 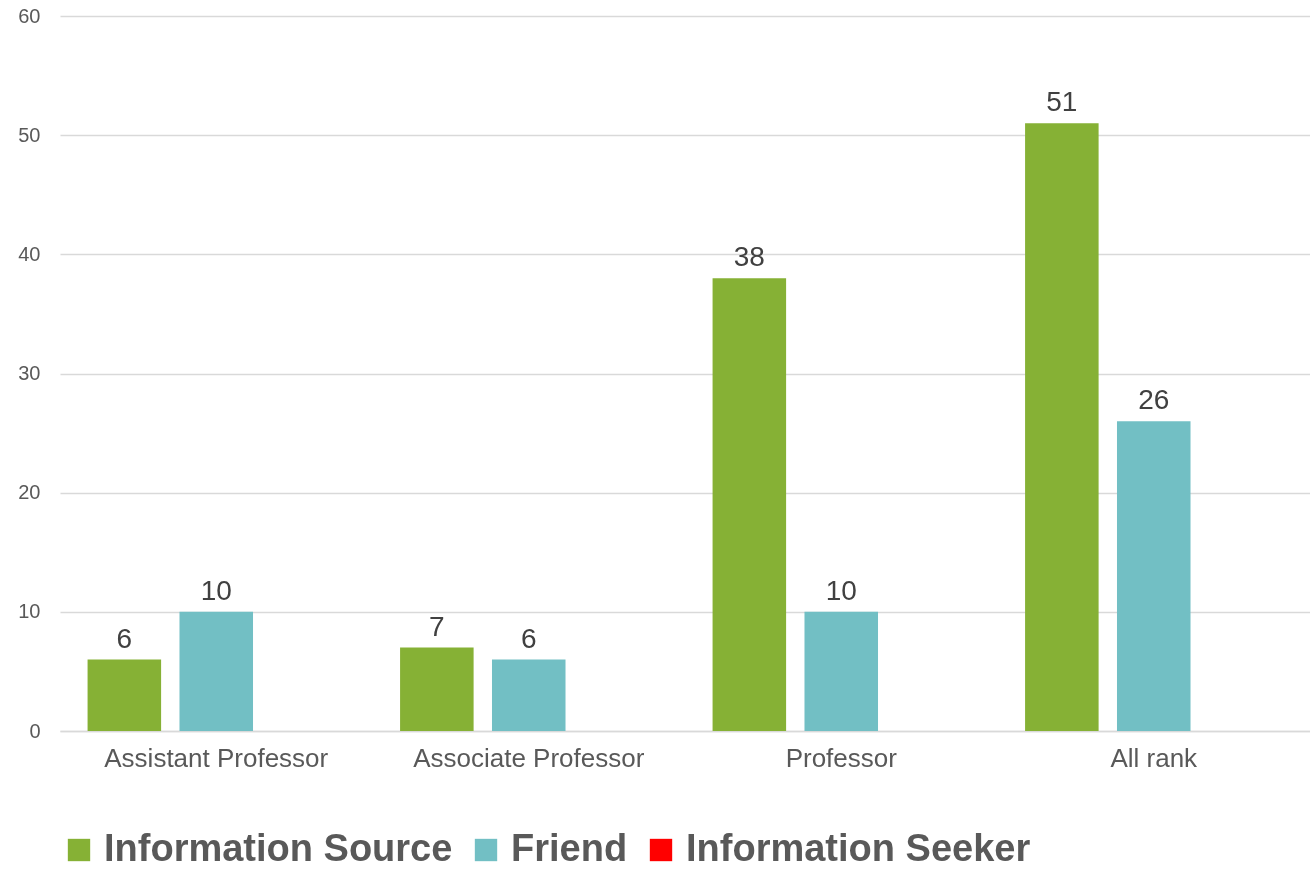 What do you see at coordinates (29, 253) in the screenshot?
I see `y-tick-label: 40` at bounding box center [29, 253].